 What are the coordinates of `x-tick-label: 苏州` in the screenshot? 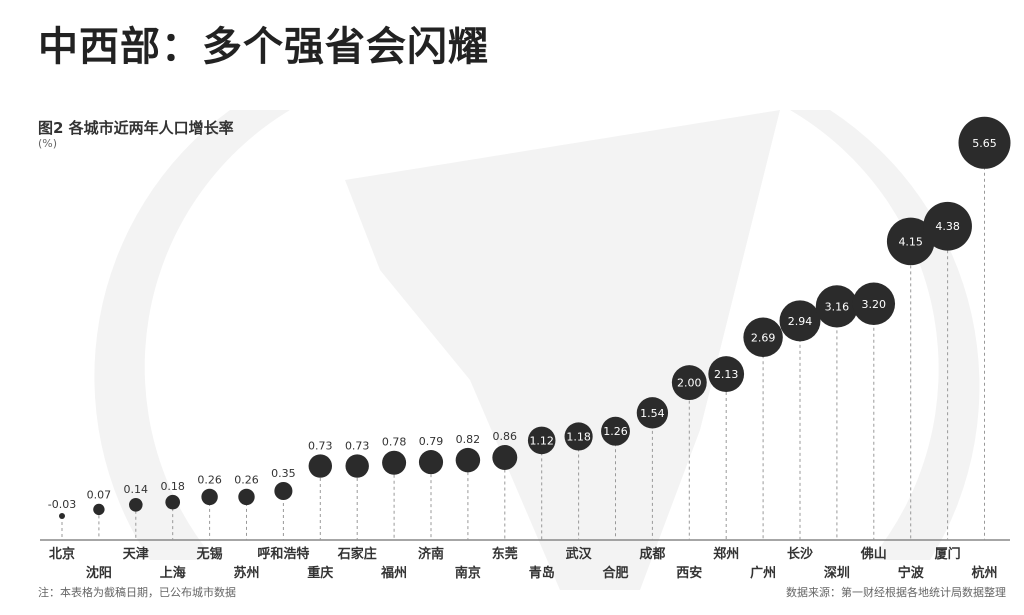 It's located at (246, 573).